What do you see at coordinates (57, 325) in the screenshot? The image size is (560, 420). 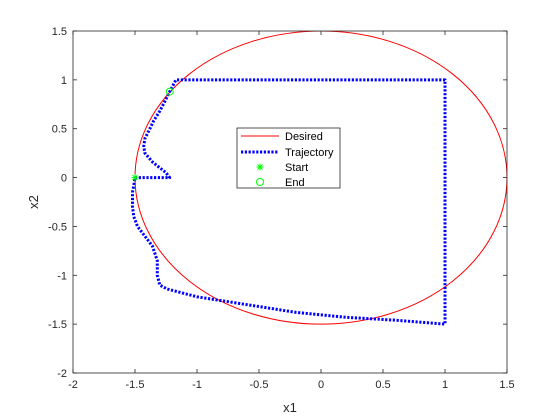 I see `y-tick-label: -1.5` at bounding box center [57, 325].